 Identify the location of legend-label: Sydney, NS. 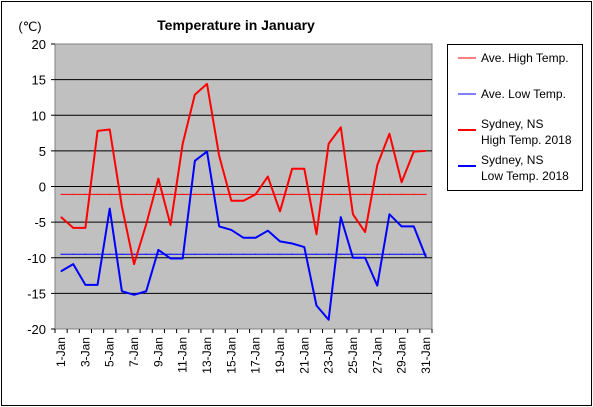
(512, 124).